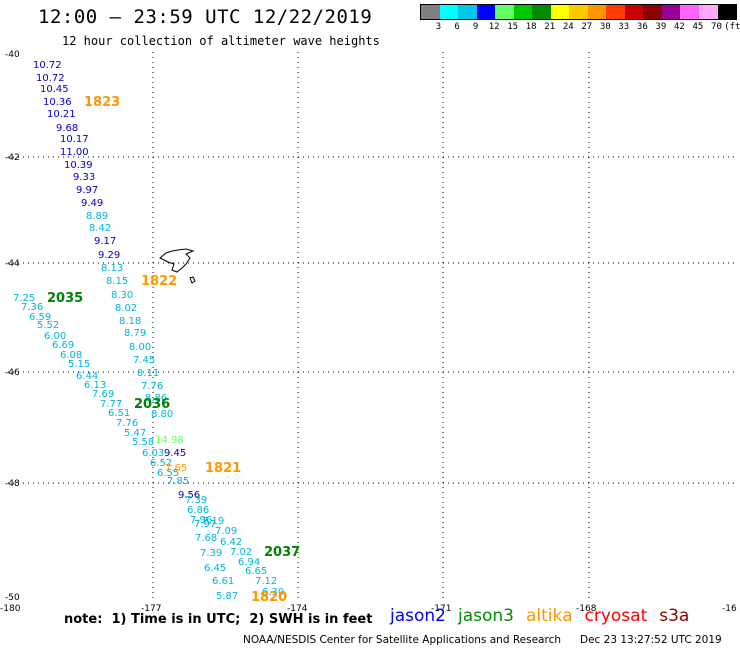  Describe the element at coordinates (135, 433) in the screenshot. I see `wave-height-value: 5.47` at that location.